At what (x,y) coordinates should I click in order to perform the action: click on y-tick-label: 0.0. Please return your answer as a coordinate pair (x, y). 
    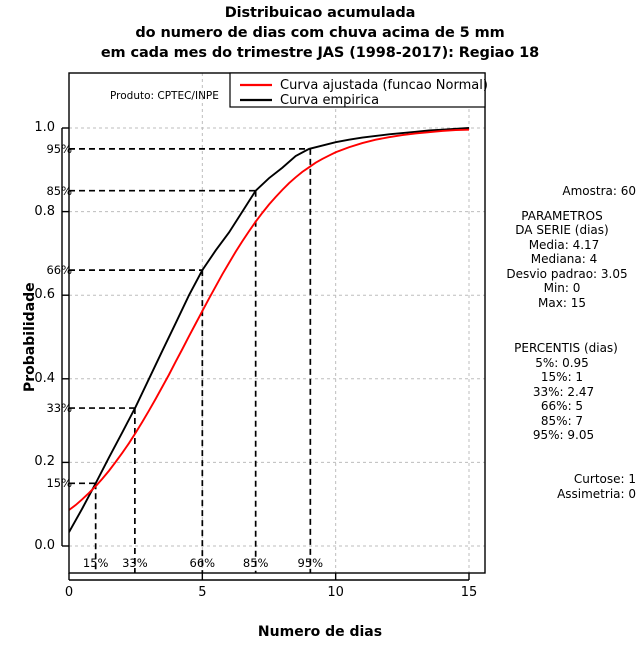
    Looking at the image, I should click on (44, 545).